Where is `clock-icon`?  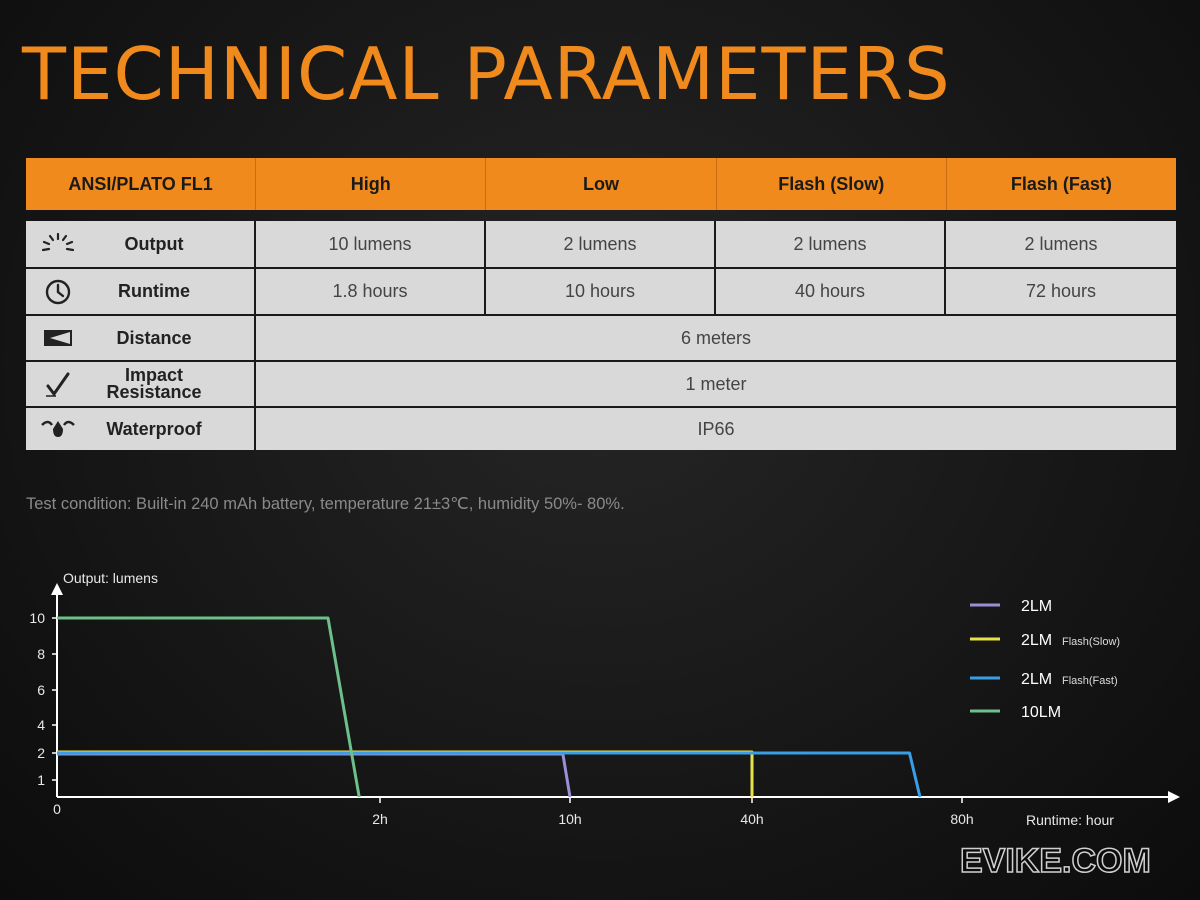
clock-icon is located at coordinates (58, 292).